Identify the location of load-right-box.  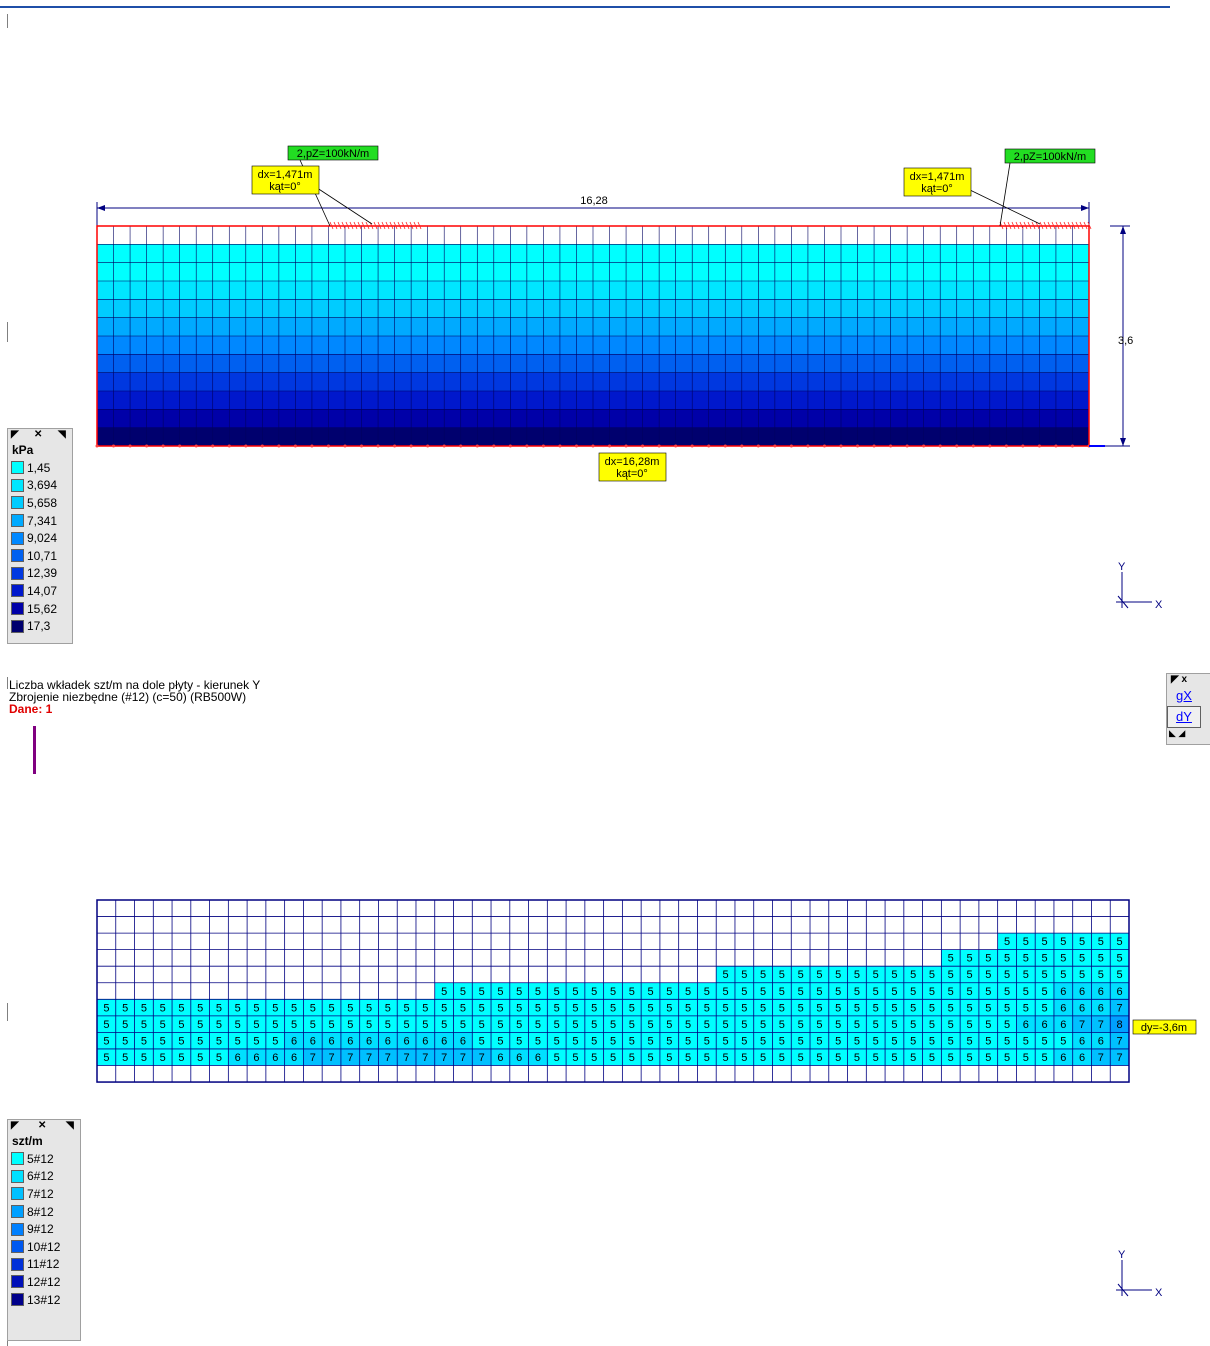
(1050, 156).